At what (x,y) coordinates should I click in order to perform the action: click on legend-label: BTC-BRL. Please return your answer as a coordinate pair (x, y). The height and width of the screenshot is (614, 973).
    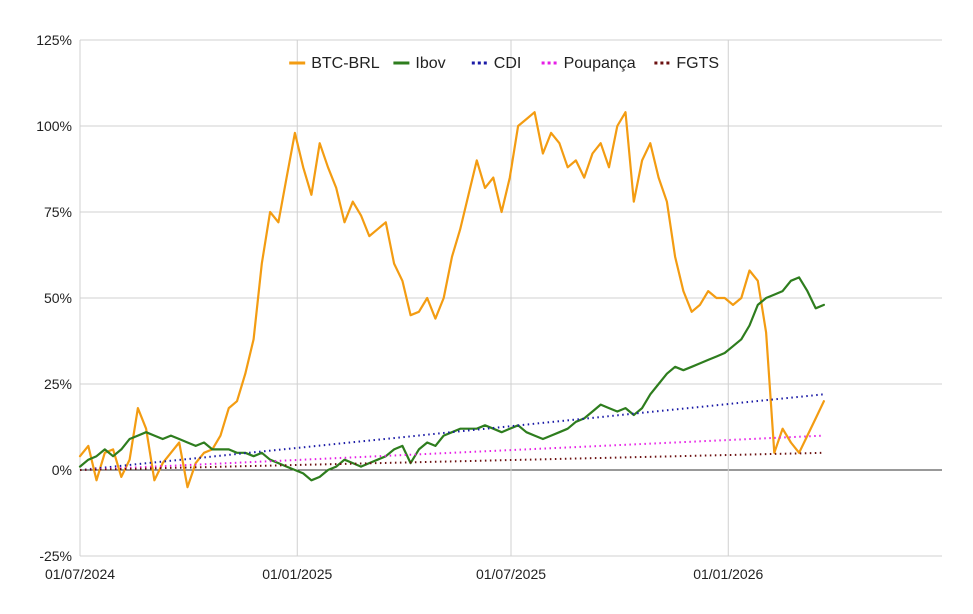
    Looking at the image, I should click on (345, 63).